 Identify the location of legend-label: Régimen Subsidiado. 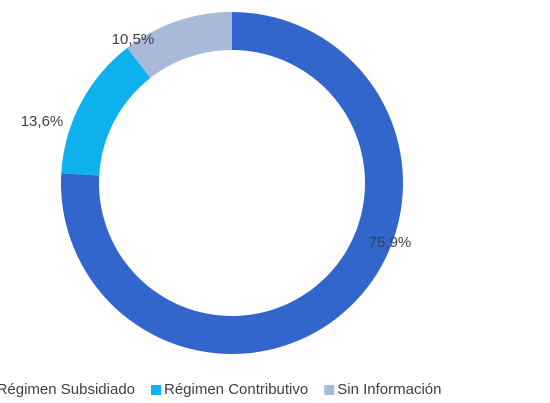
(67, 389).